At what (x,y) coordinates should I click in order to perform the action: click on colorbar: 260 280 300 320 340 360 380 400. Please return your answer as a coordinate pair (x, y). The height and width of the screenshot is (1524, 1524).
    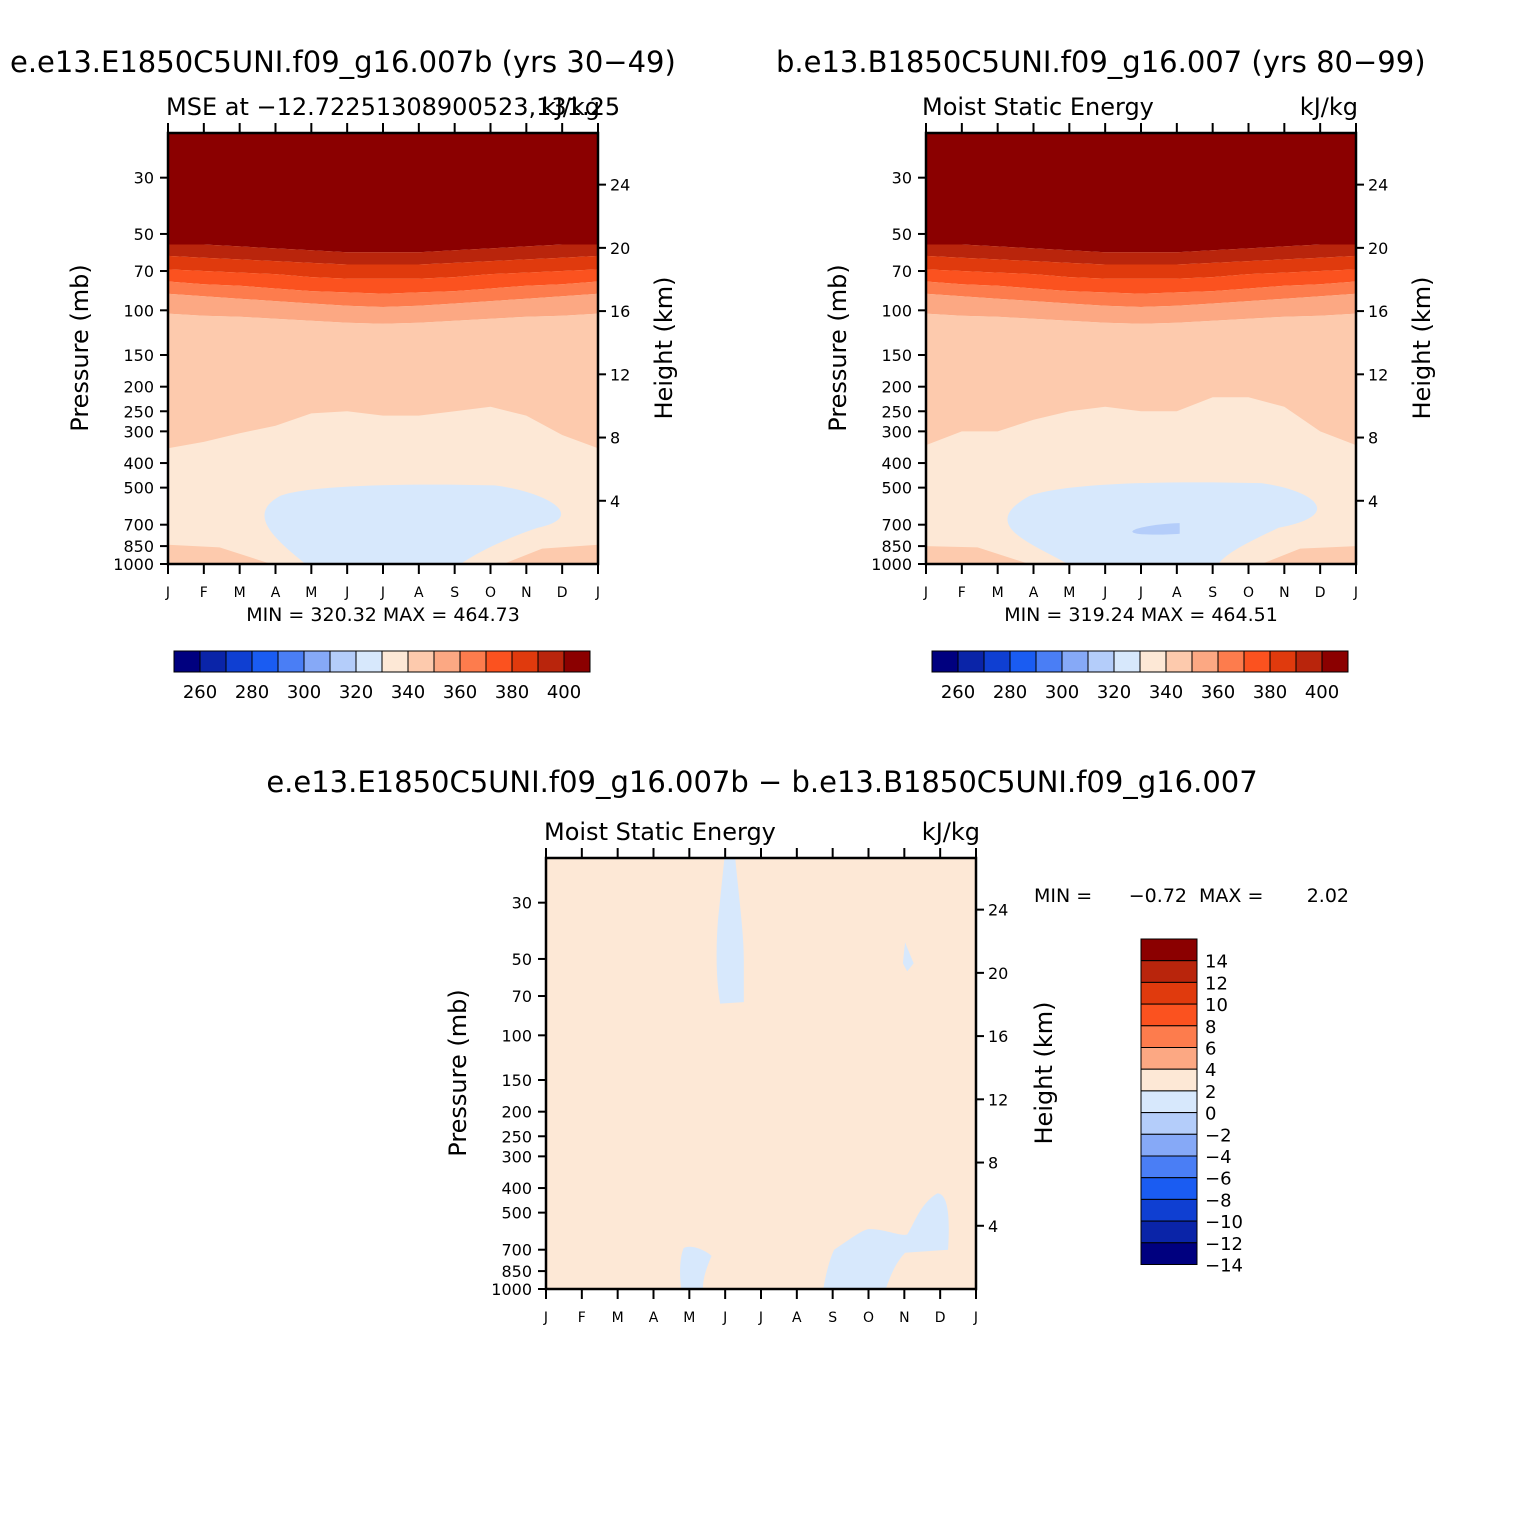
    Looking at the image, I should click on (382, 676).